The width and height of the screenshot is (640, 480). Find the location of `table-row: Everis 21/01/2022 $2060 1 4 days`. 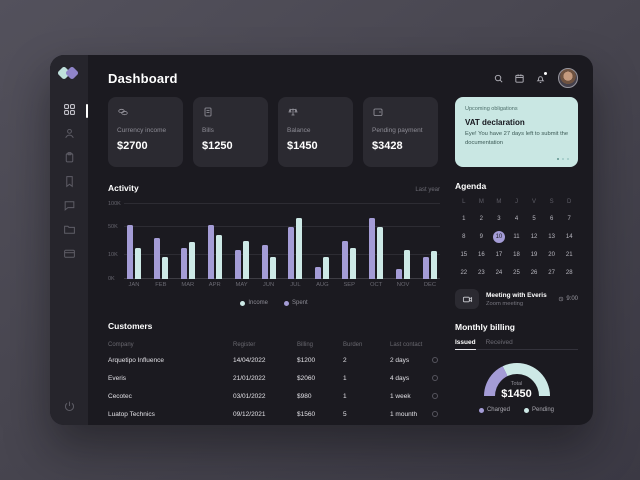

table-row: Everis 21/01/2022 $2060 1 4 days is located at coordinates (274, 378).